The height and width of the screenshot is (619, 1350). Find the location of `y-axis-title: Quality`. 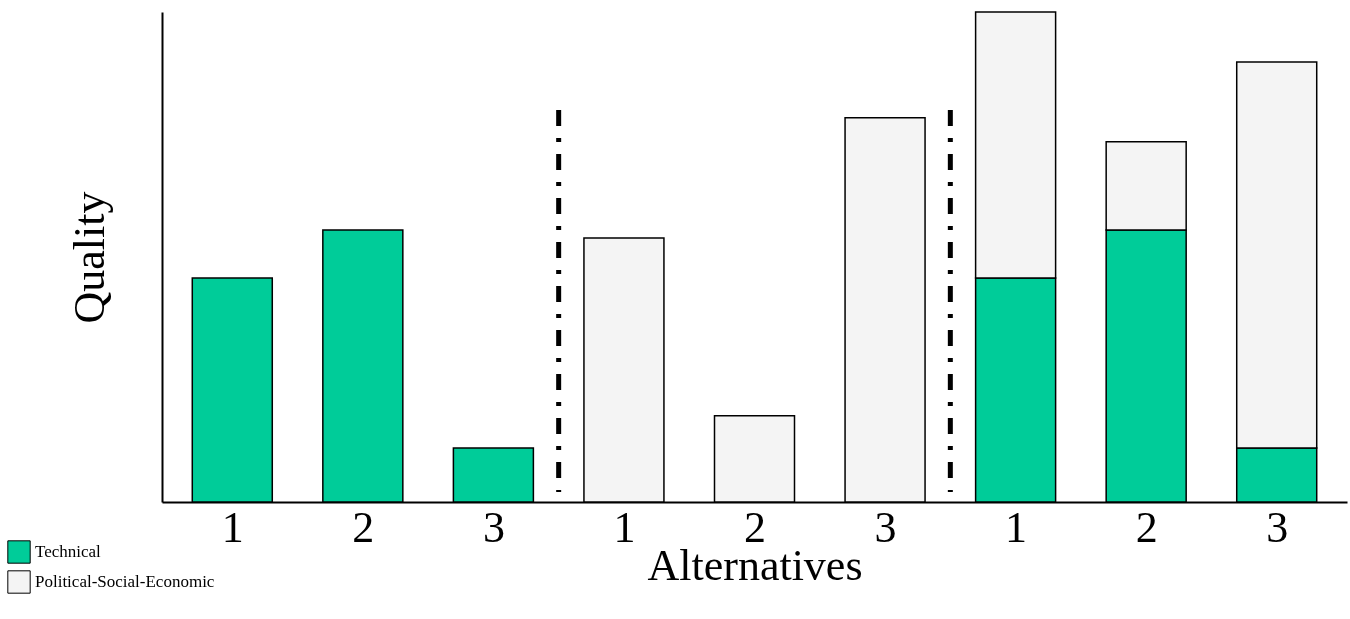

y-axis-title: Quality is located at coordinates (89, 257).